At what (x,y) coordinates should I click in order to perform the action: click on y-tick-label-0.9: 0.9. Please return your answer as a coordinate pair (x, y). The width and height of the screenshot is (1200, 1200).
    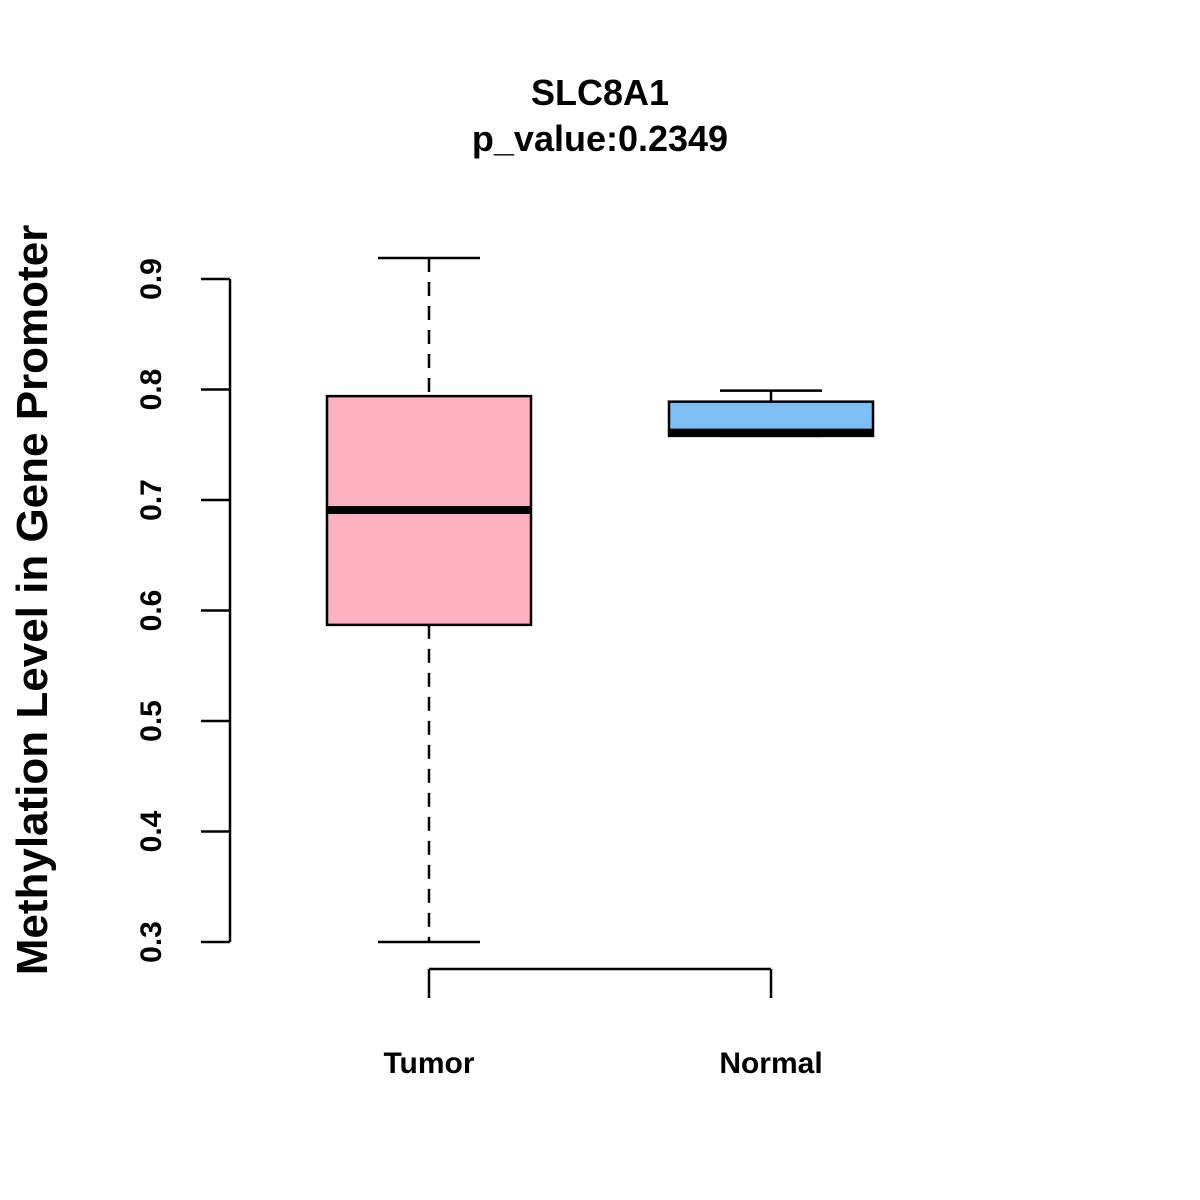
    Looking at the image, I should click on (151, 279).